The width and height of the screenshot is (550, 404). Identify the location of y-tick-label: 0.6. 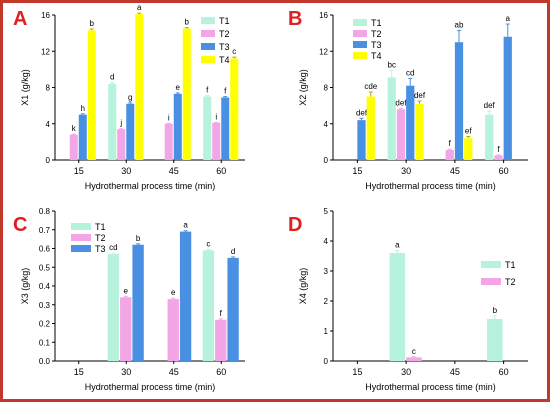
(45, 249).